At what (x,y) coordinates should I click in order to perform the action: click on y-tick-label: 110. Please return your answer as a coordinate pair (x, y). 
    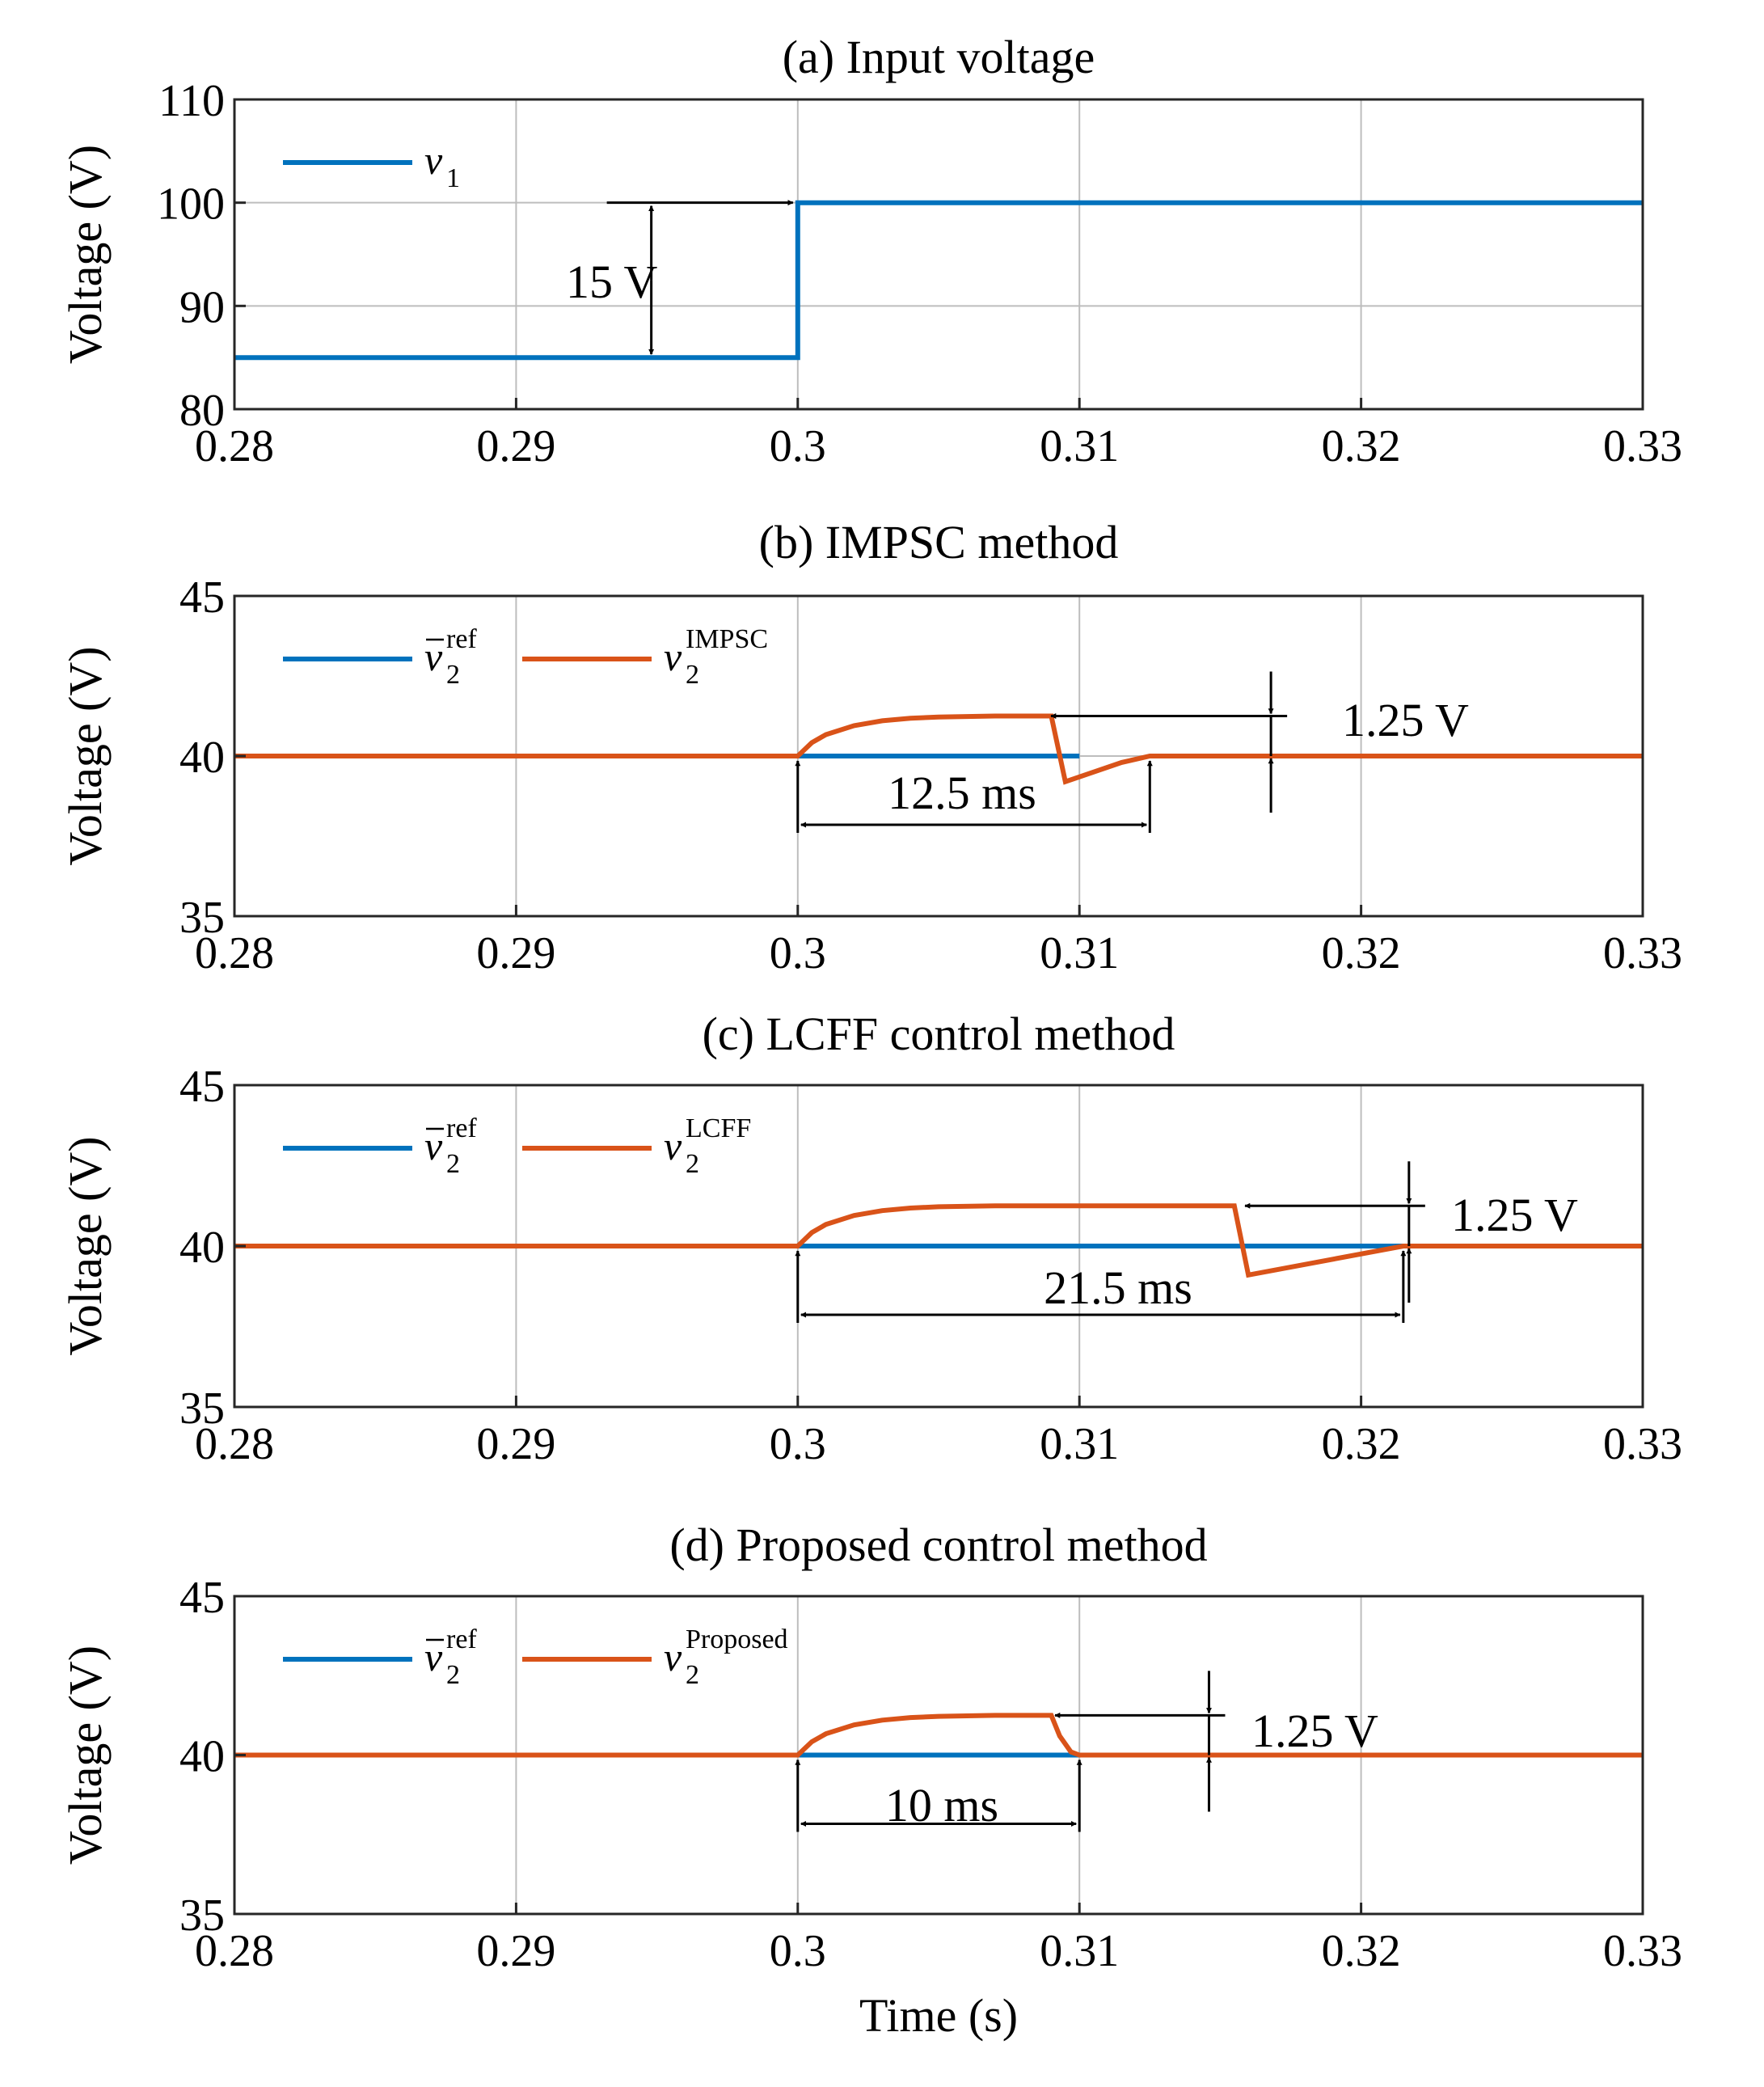
    Looking at the image, I should click on (192, 101).